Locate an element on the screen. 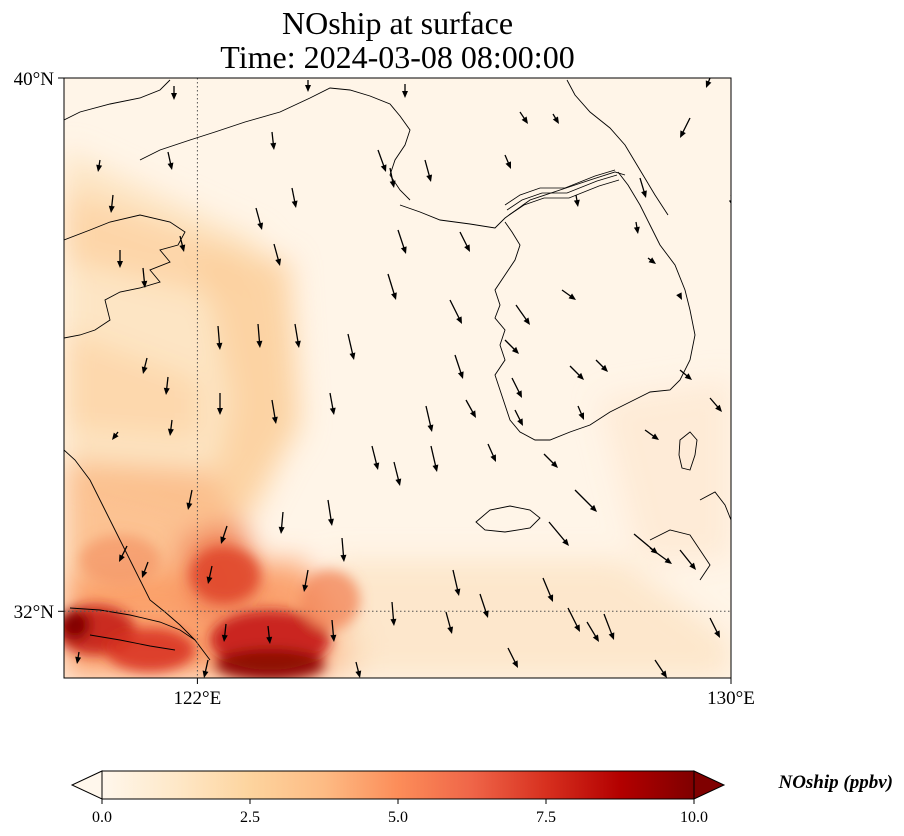 The width and height of the screenshot is (904, 836). colorbar-gradient is located at coordinates (398, 785).